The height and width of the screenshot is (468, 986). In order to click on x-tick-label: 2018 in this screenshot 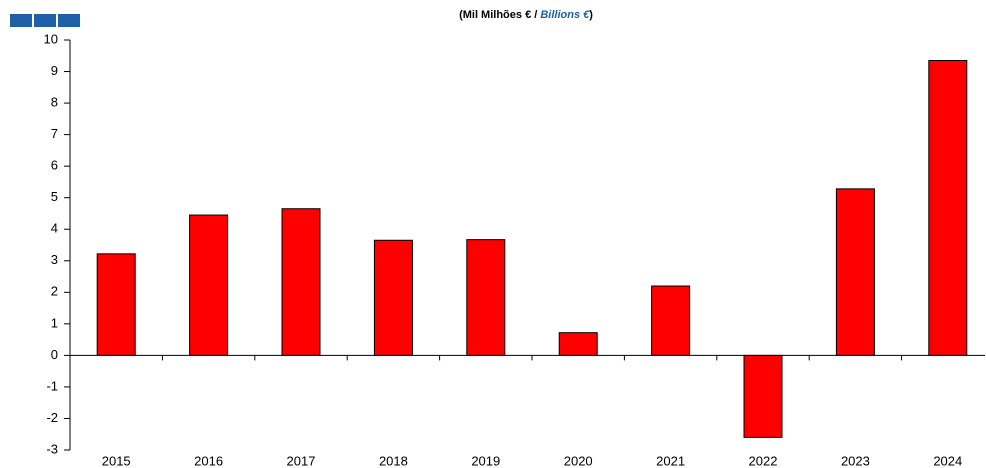, I will do `click(393, 460)`.